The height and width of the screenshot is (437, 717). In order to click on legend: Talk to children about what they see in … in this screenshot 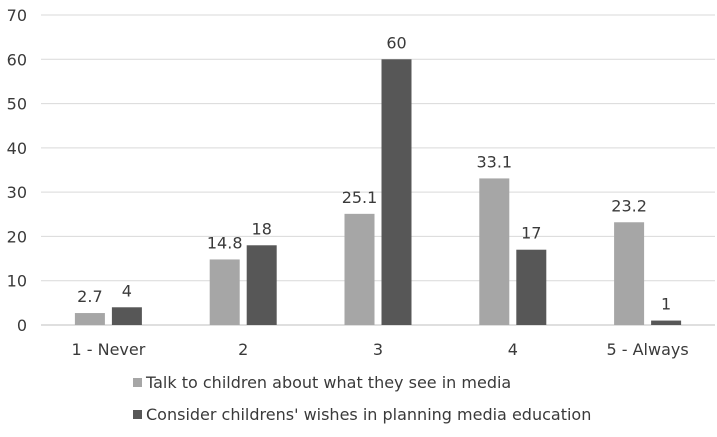, I will do `click(362, 404)`.